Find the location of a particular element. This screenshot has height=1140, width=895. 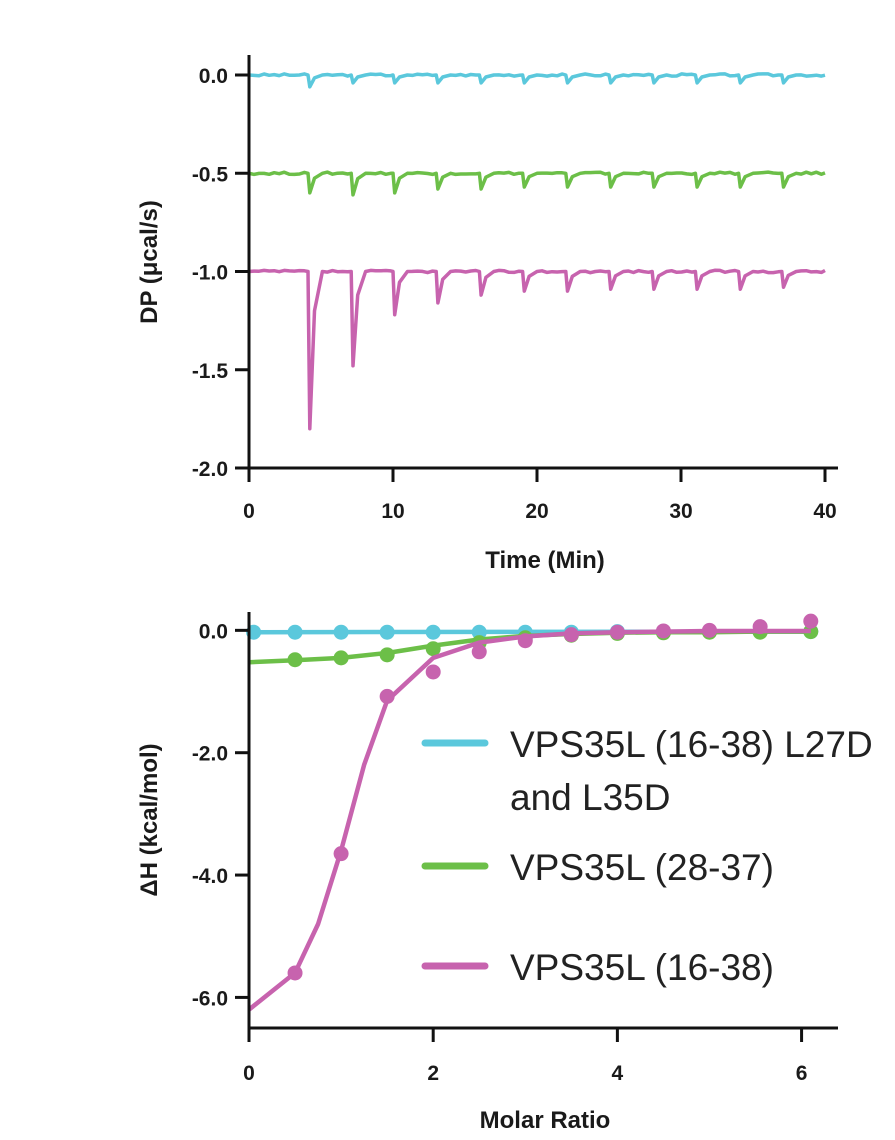

legend-label-mutant-line1: VPS35L (16-38) L27D is located at coordinates (691, 744).